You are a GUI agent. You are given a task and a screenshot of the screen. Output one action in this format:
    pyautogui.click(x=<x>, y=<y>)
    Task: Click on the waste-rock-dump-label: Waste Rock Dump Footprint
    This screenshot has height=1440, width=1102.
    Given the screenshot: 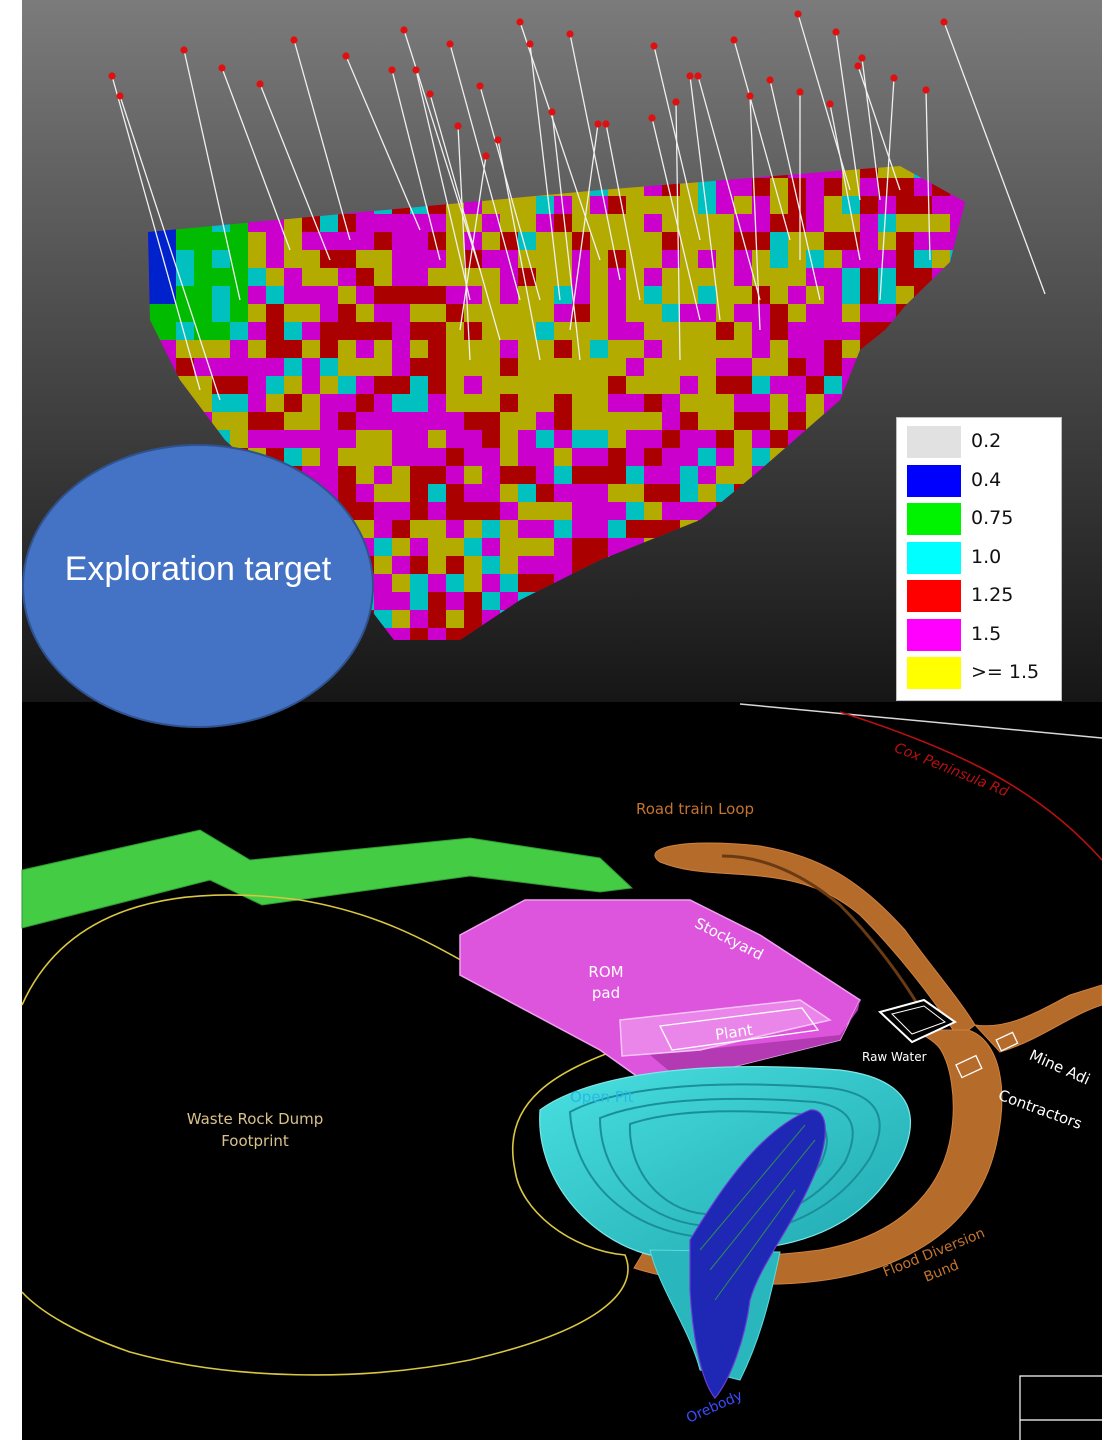 What is the action you would take?
    pyautogui.click(x=255, y=1130)
    